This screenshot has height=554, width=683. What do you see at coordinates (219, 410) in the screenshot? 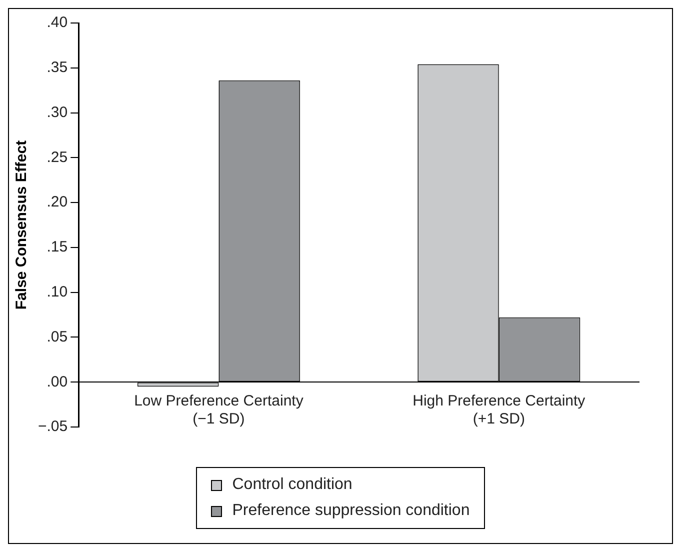
I see `x-tick-label: Low Preference Certainty (−1 SD)` at bounding box center [219, 410].